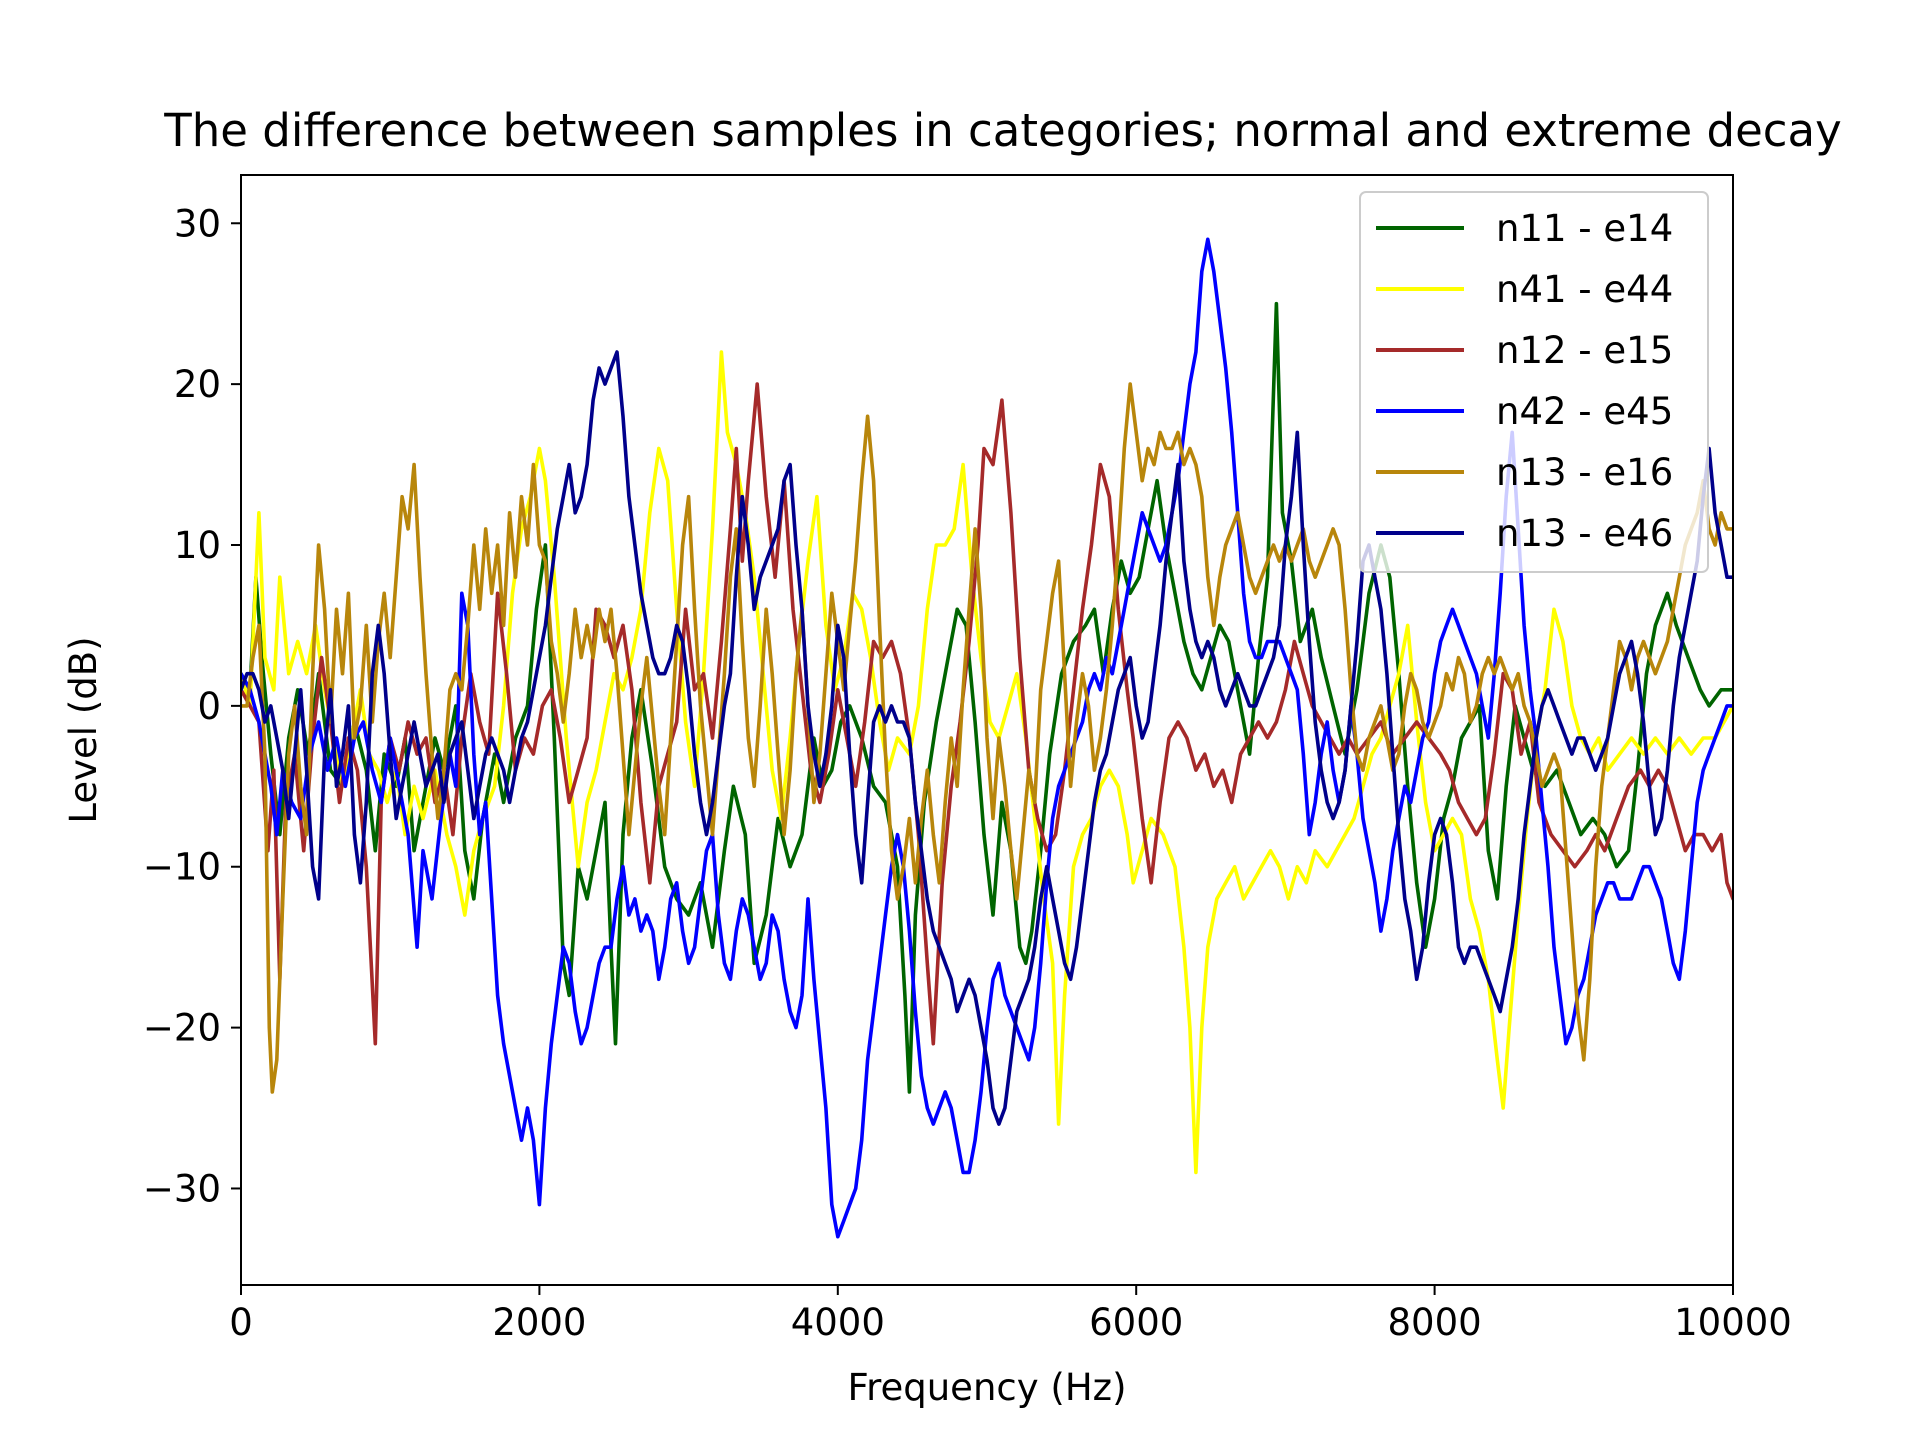  Describe the element at coordinates (1435, 1322) in the screenshot. I see `x-tick-label: 8000` at that location.